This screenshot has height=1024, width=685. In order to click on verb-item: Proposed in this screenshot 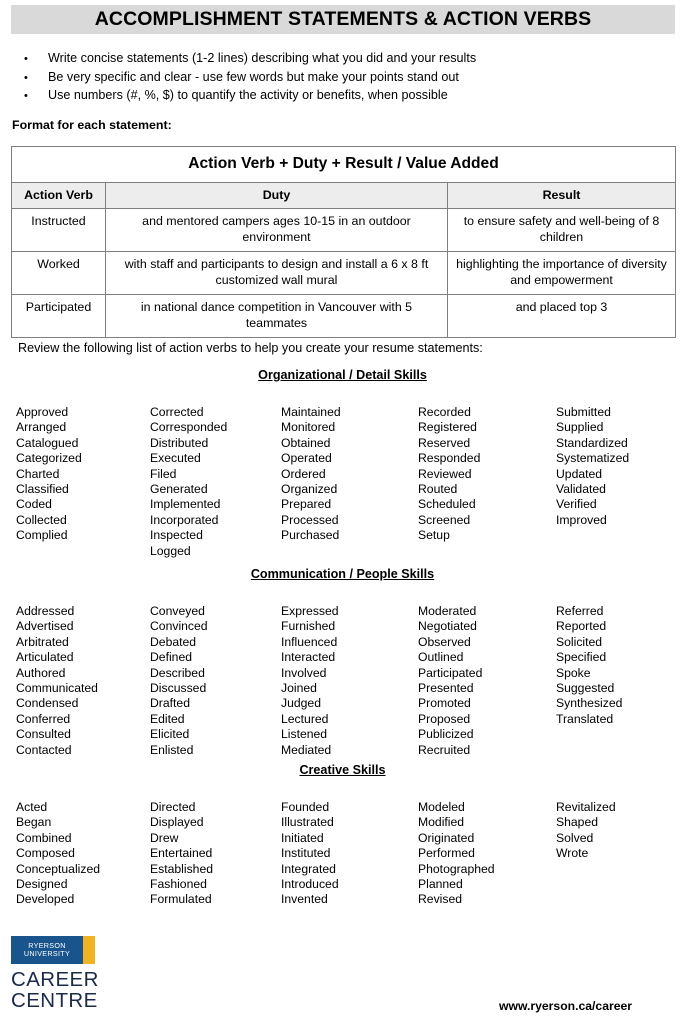, I will do `click(444, 718)`.